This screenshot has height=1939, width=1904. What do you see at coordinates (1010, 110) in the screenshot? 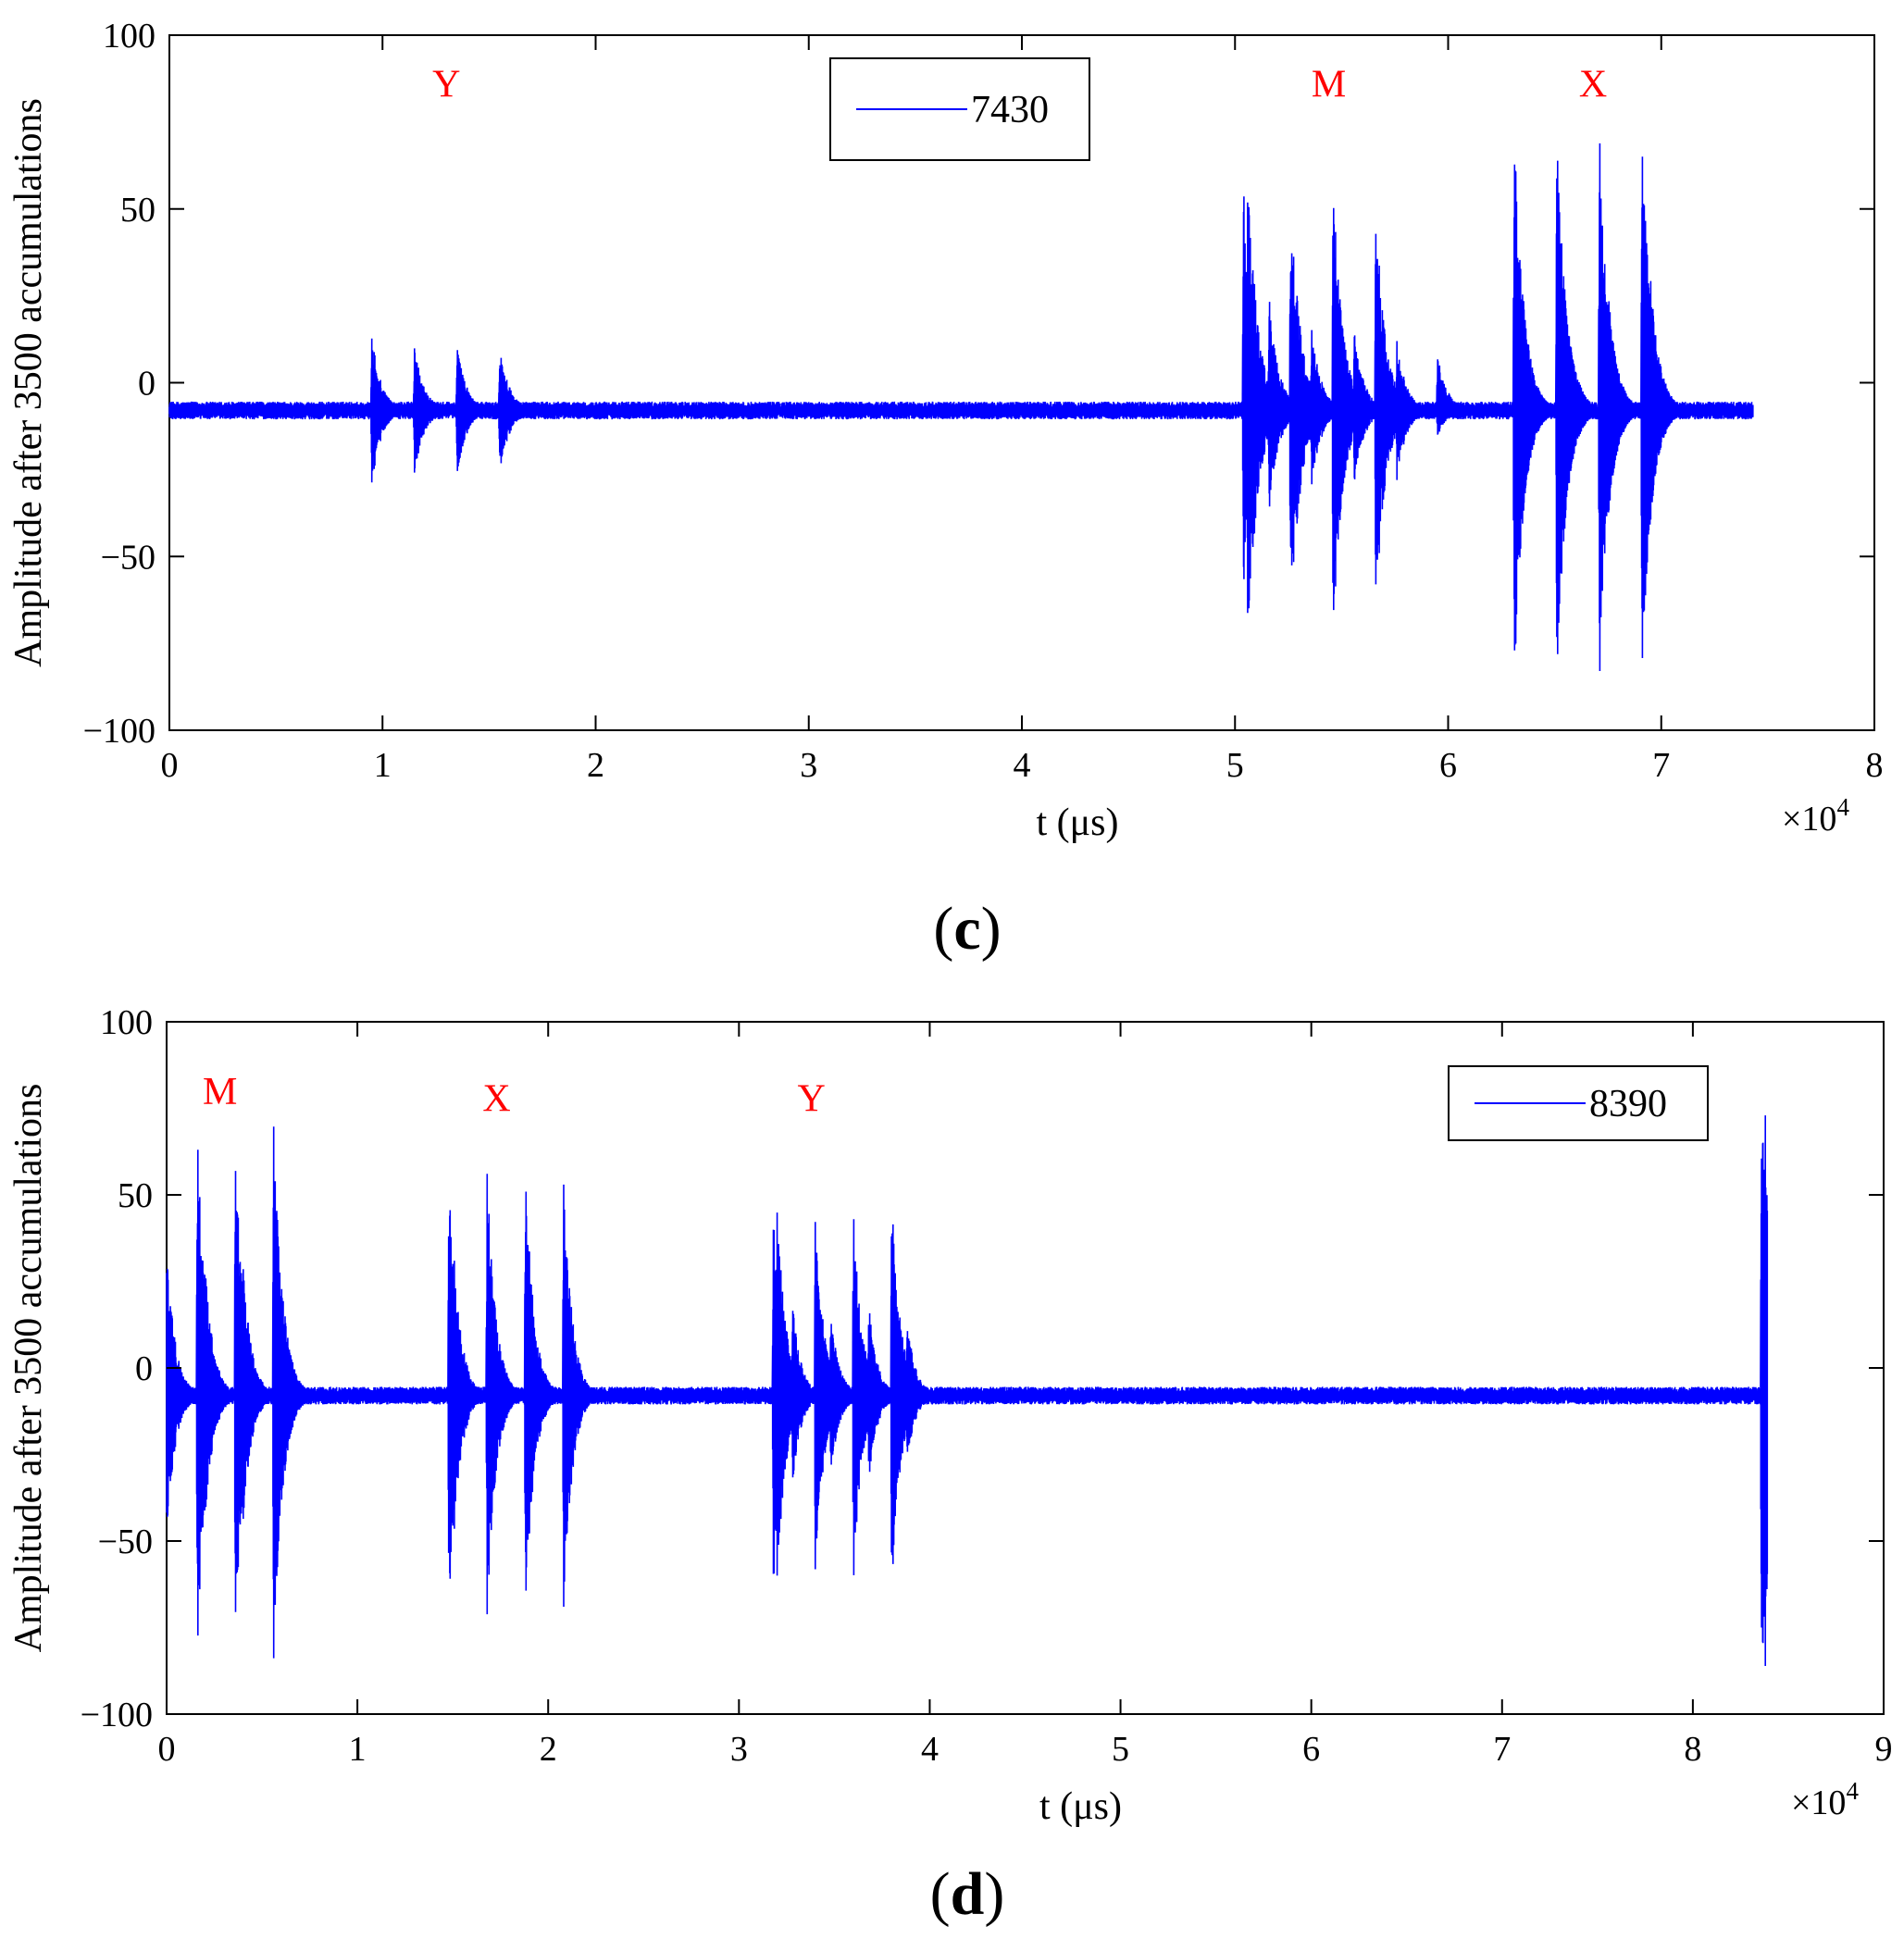
I see `legend-label: 7430` at bounding box center [1010, 110].